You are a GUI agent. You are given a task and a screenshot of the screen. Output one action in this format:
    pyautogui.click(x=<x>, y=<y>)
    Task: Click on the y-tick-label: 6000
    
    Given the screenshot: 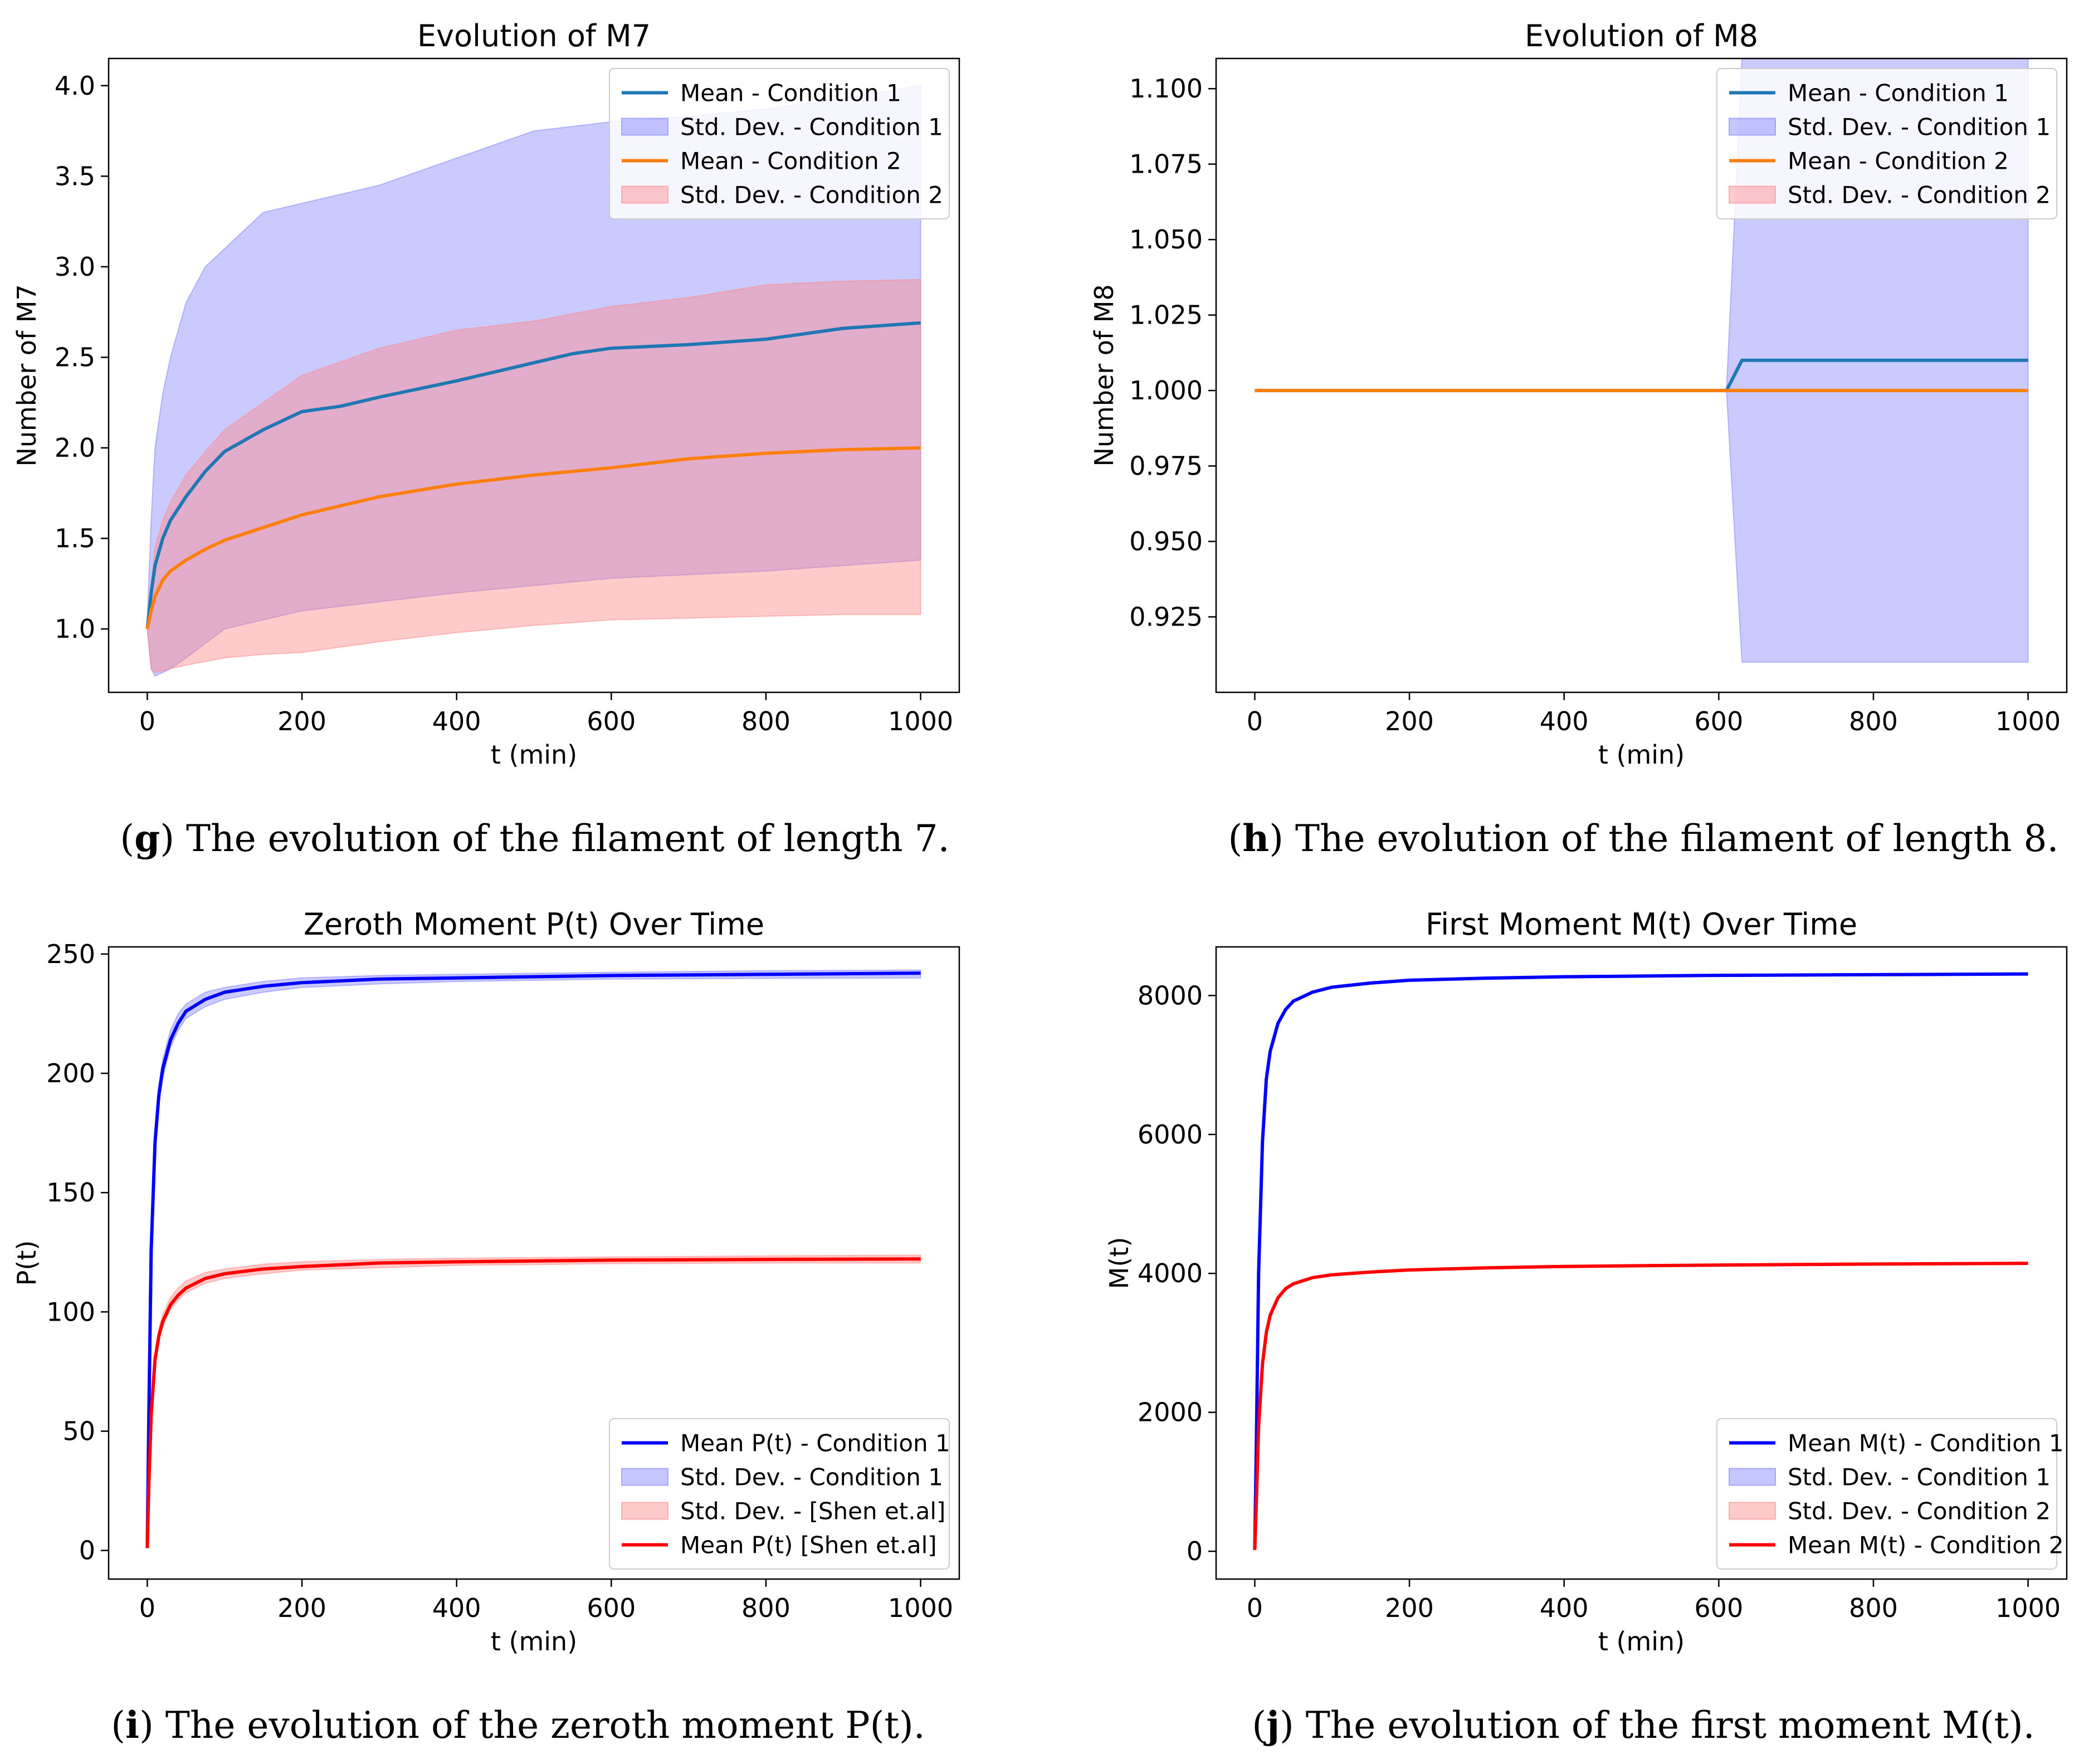 What is the action you would take?
    pyautogui.click(x=1170, y=1135)
    